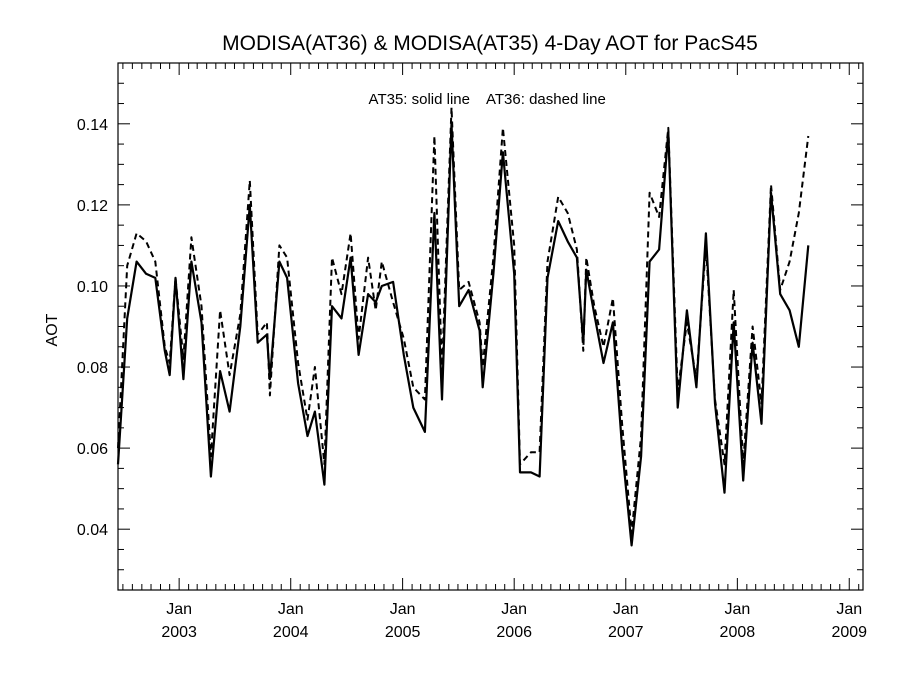 The width and height of the screenshot is (900, 675). I want to click on y-tick-label: 0.12, so click(92, 206).